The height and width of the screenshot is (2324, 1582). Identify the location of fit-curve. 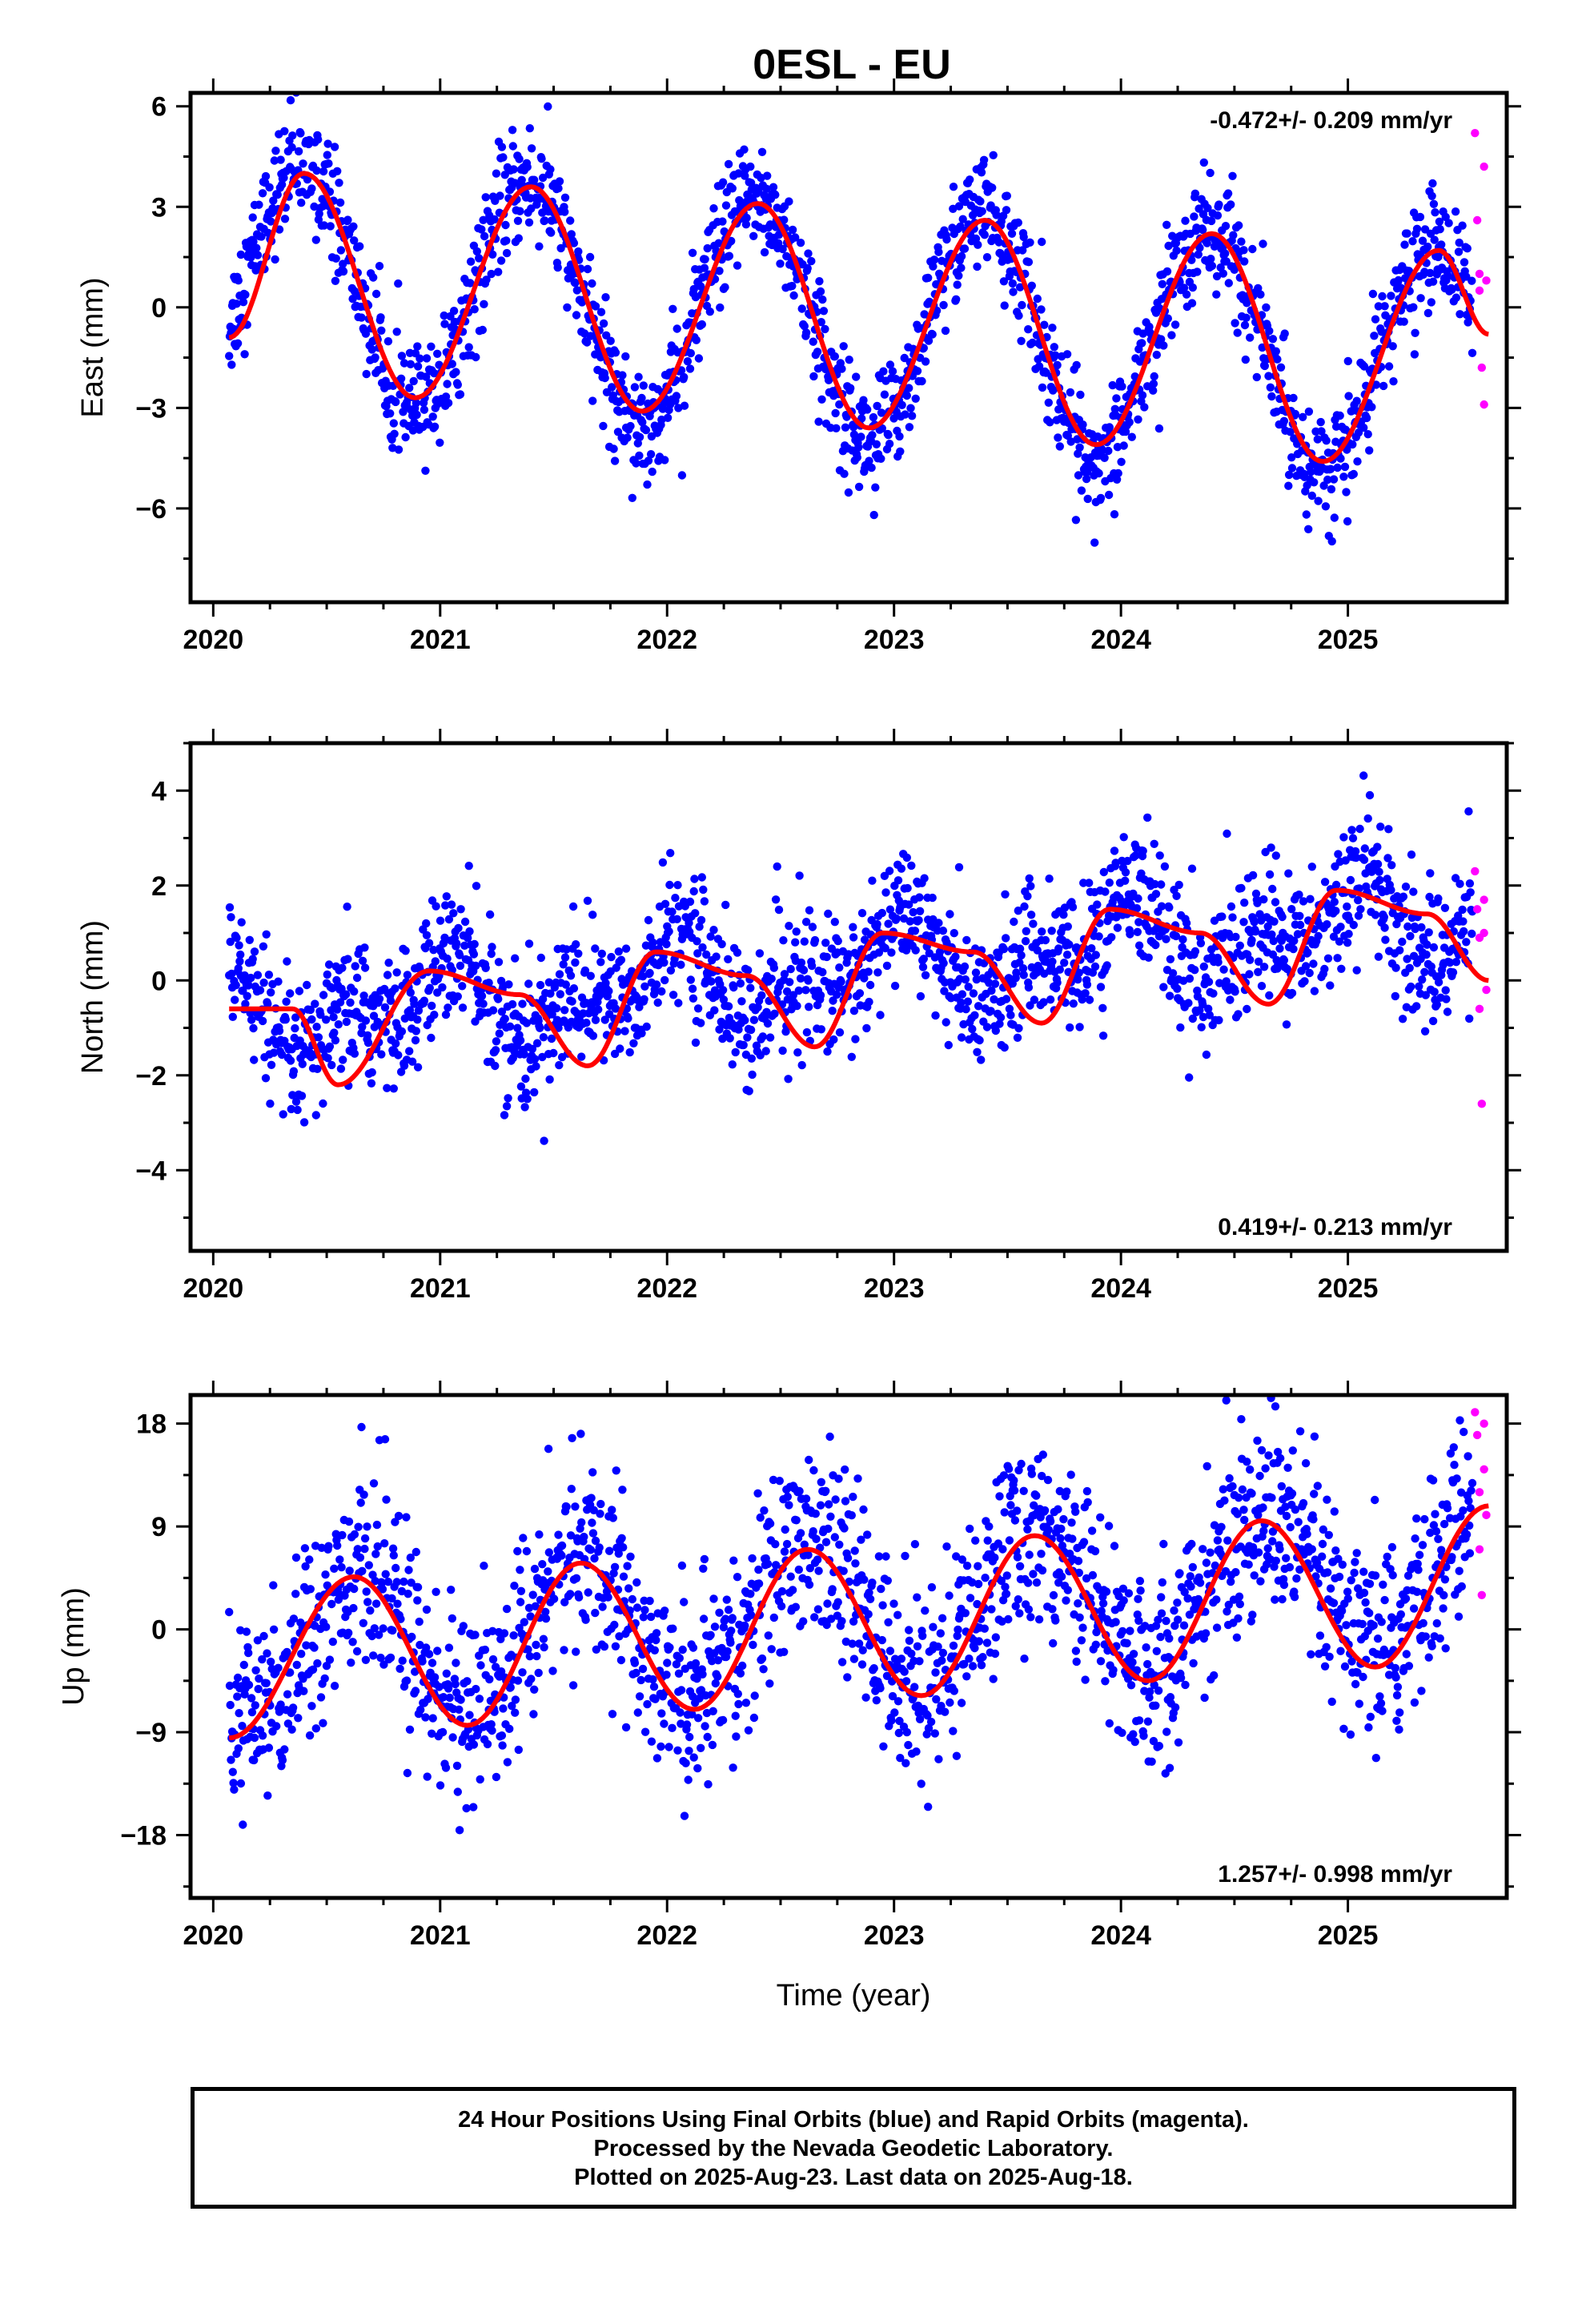
(859, 317).